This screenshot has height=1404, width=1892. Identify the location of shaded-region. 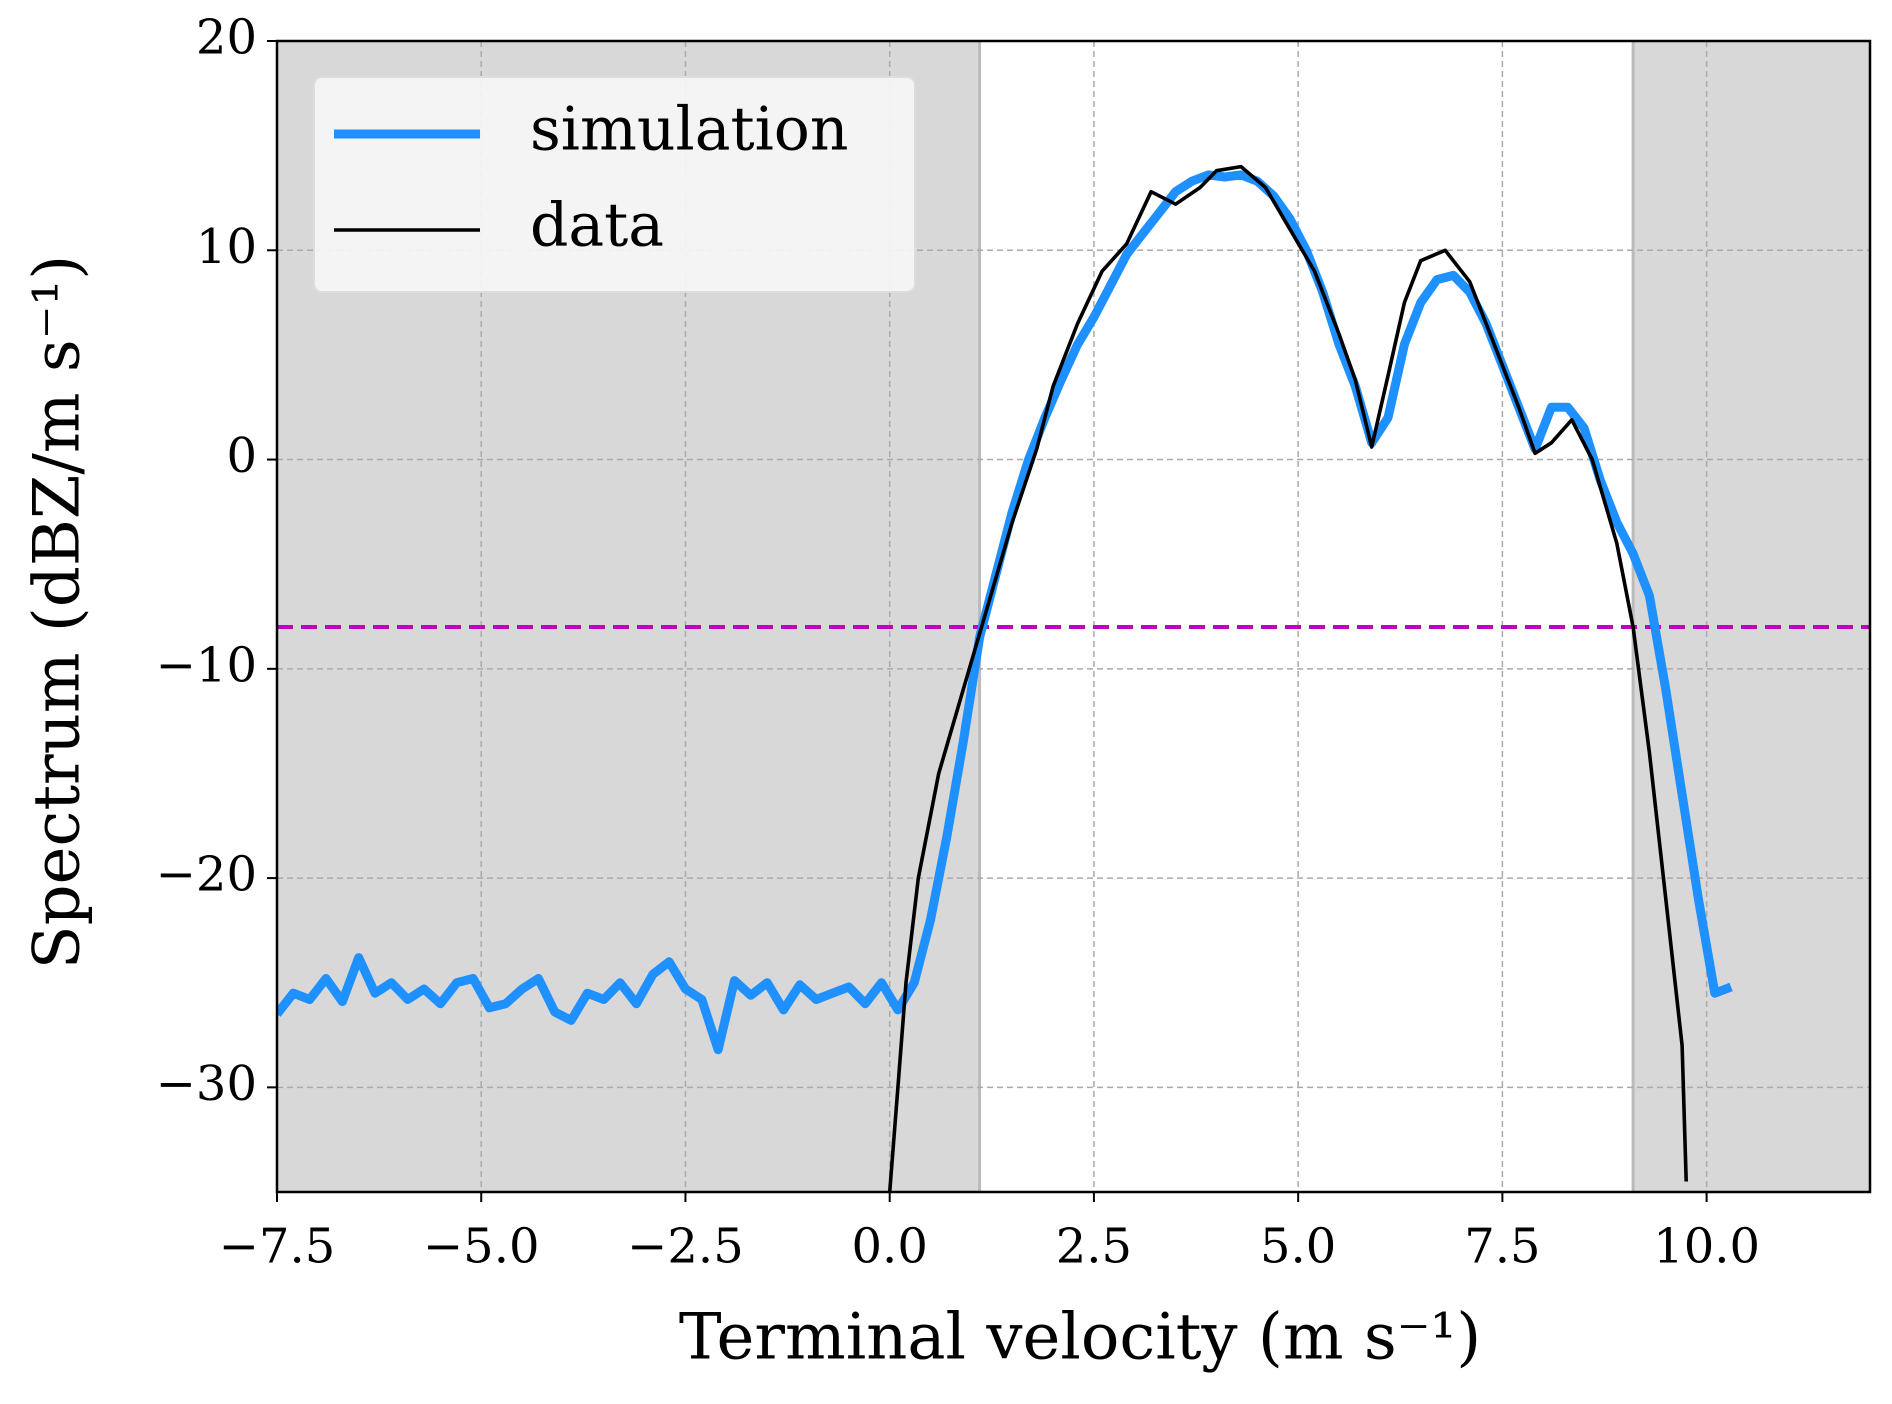
(1751, 616).